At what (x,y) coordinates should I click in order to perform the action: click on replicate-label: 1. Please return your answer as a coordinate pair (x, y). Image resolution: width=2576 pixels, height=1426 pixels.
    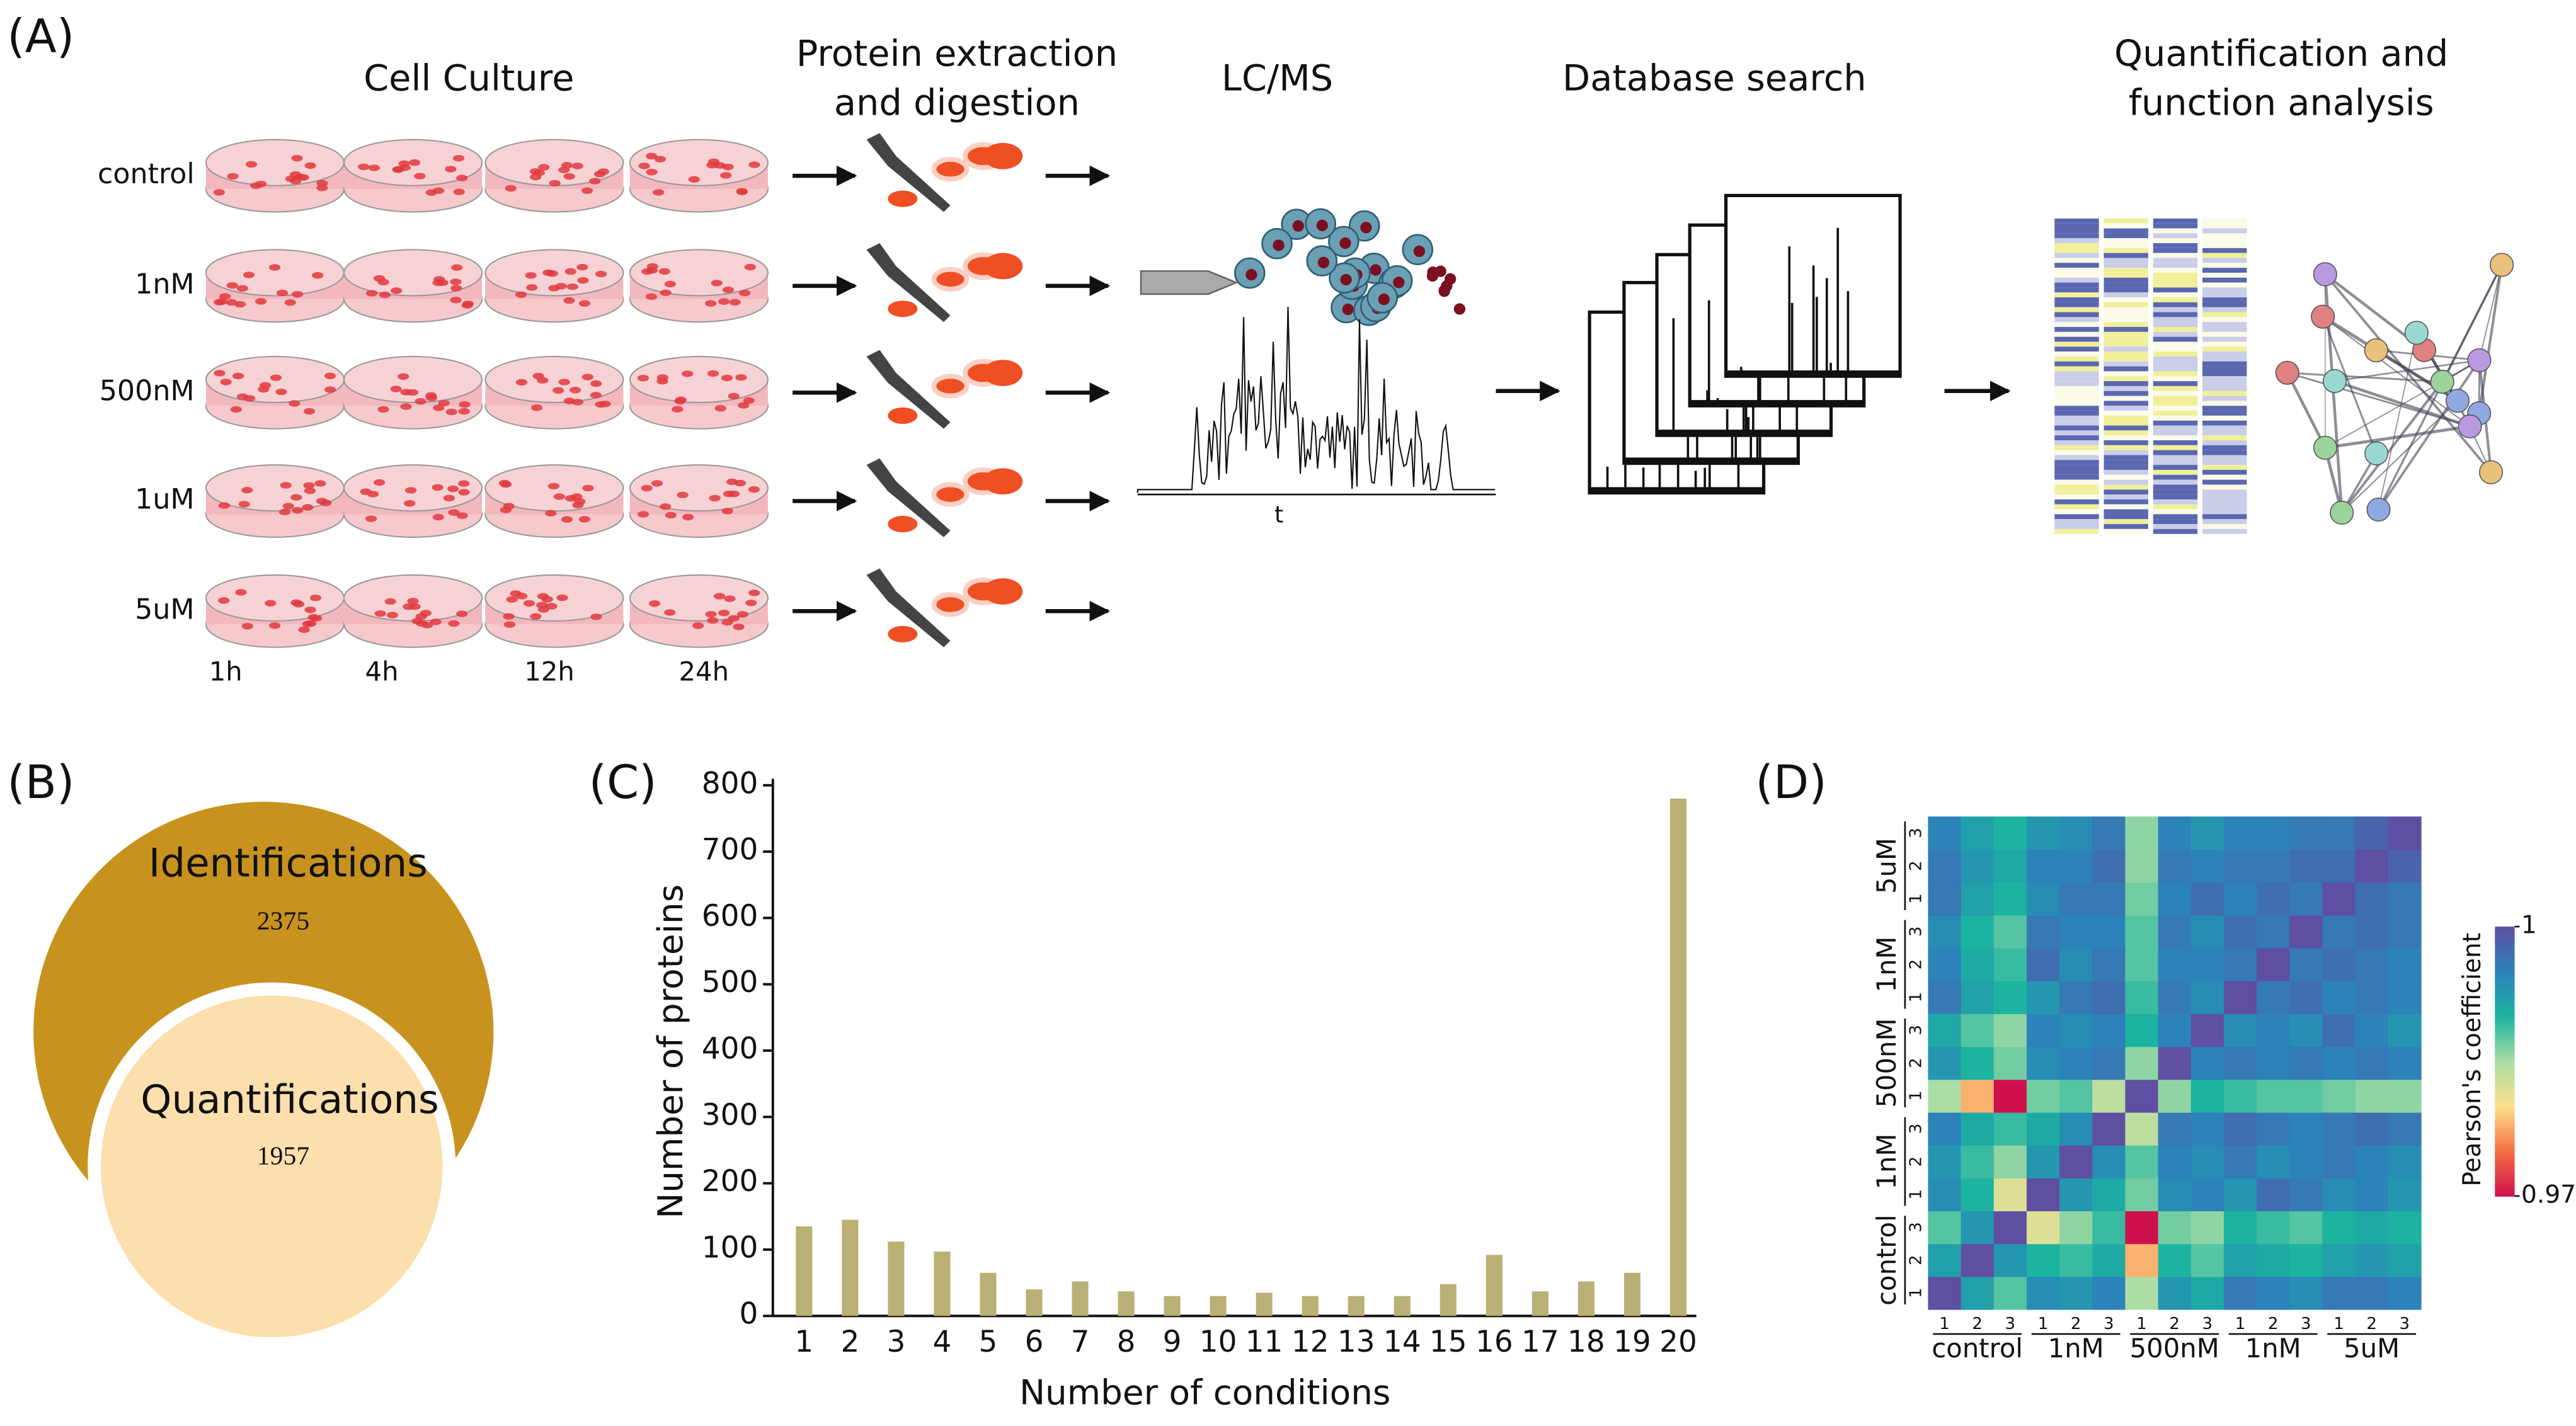
    Looking at the image, I should click on (1917, 1095).